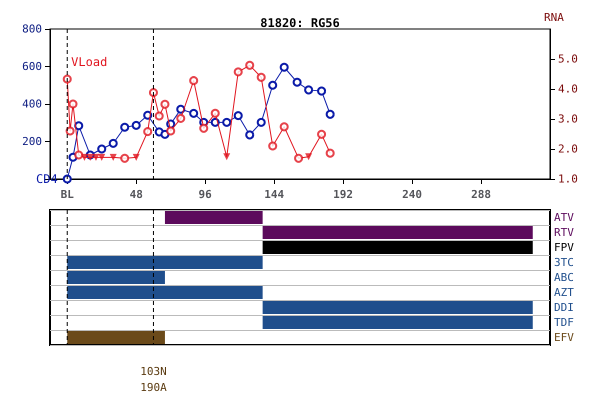  I want to click on x-tick-label: 288, so click(481, 194).